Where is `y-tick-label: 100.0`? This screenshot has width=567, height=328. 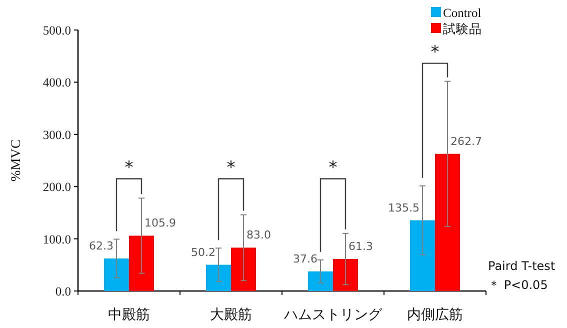 y-tick-label: 100.0 is located at coordinates (56, 239).